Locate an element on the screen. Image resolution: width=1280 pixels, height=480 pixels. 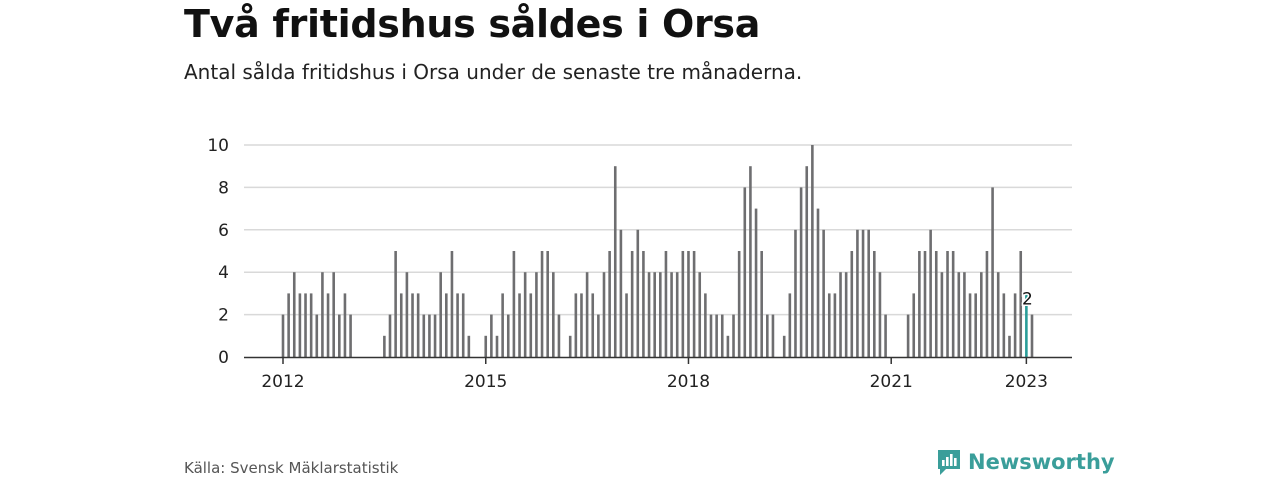
brand-logo: Newsworthy is located at coordinates (1025, 462).